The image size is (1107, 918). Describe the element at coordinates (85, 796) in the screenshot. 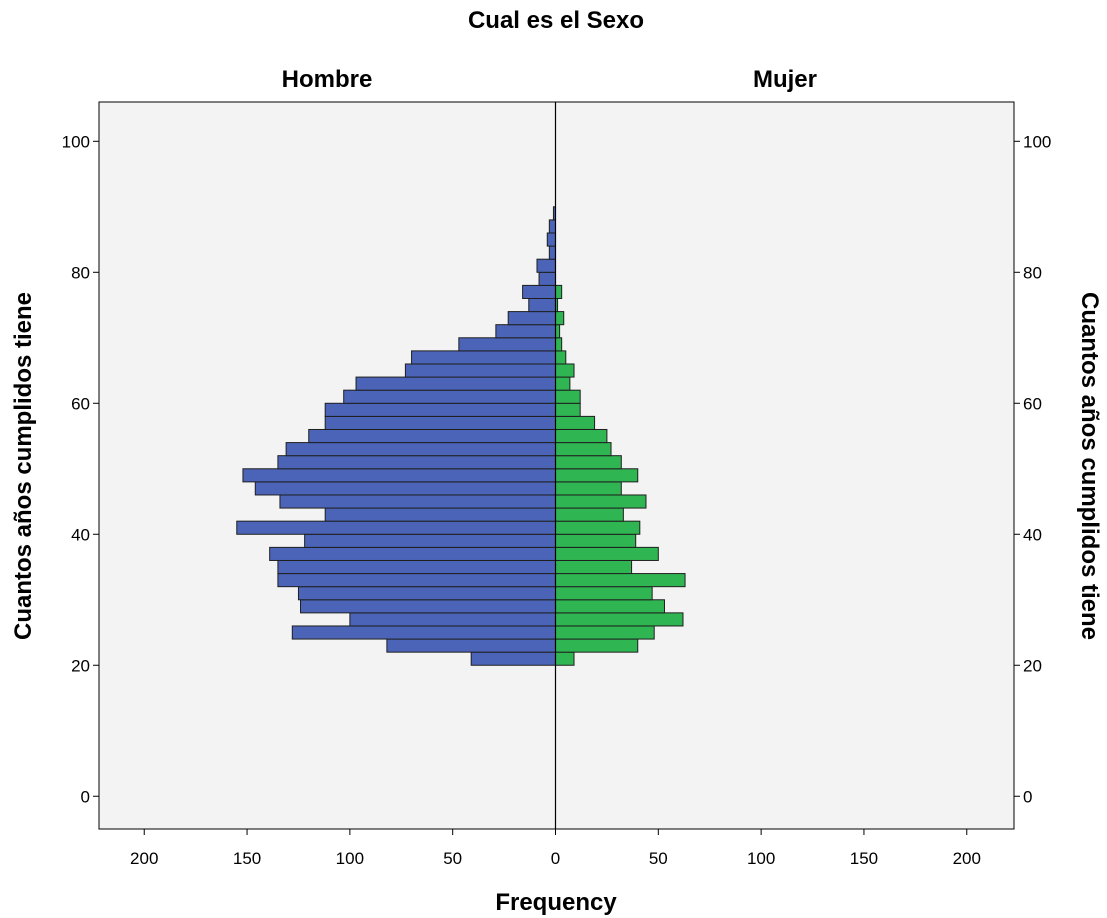

I see `y-tick-label-left-0: 0` at that location.